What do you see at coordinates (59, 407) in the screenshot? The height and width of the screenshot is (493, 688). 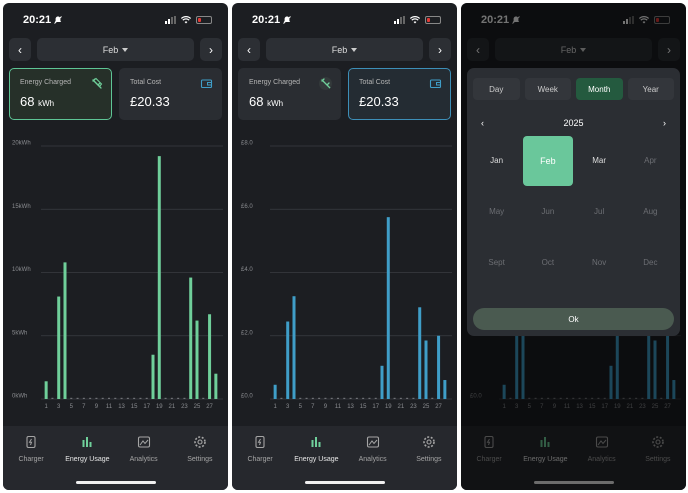 I see `x-tick-label: 3` at bounding box center [59, 407].